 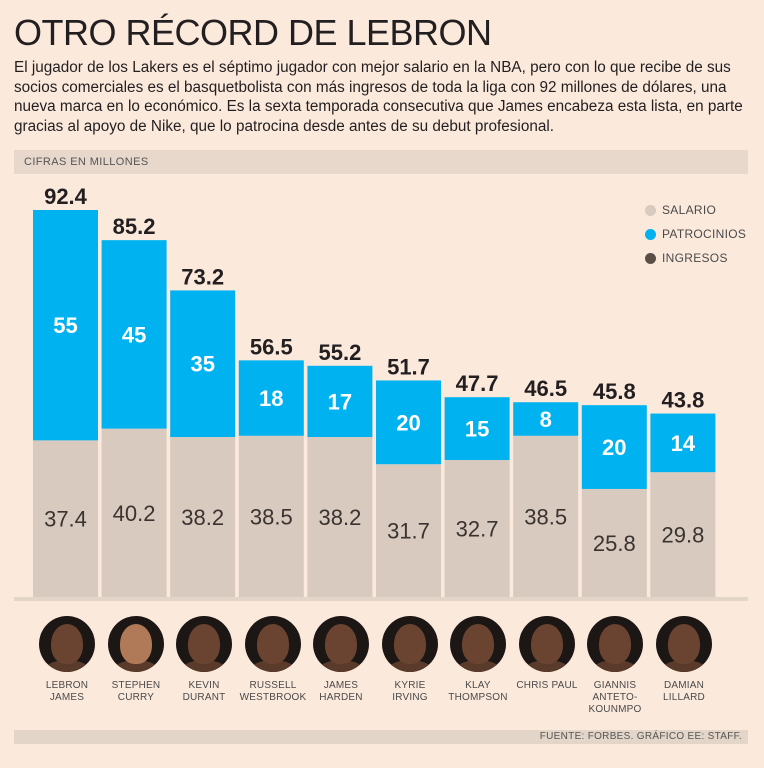 I want to click on legend-item-ingresos: INGRESOS, so click(x=695, y=258).